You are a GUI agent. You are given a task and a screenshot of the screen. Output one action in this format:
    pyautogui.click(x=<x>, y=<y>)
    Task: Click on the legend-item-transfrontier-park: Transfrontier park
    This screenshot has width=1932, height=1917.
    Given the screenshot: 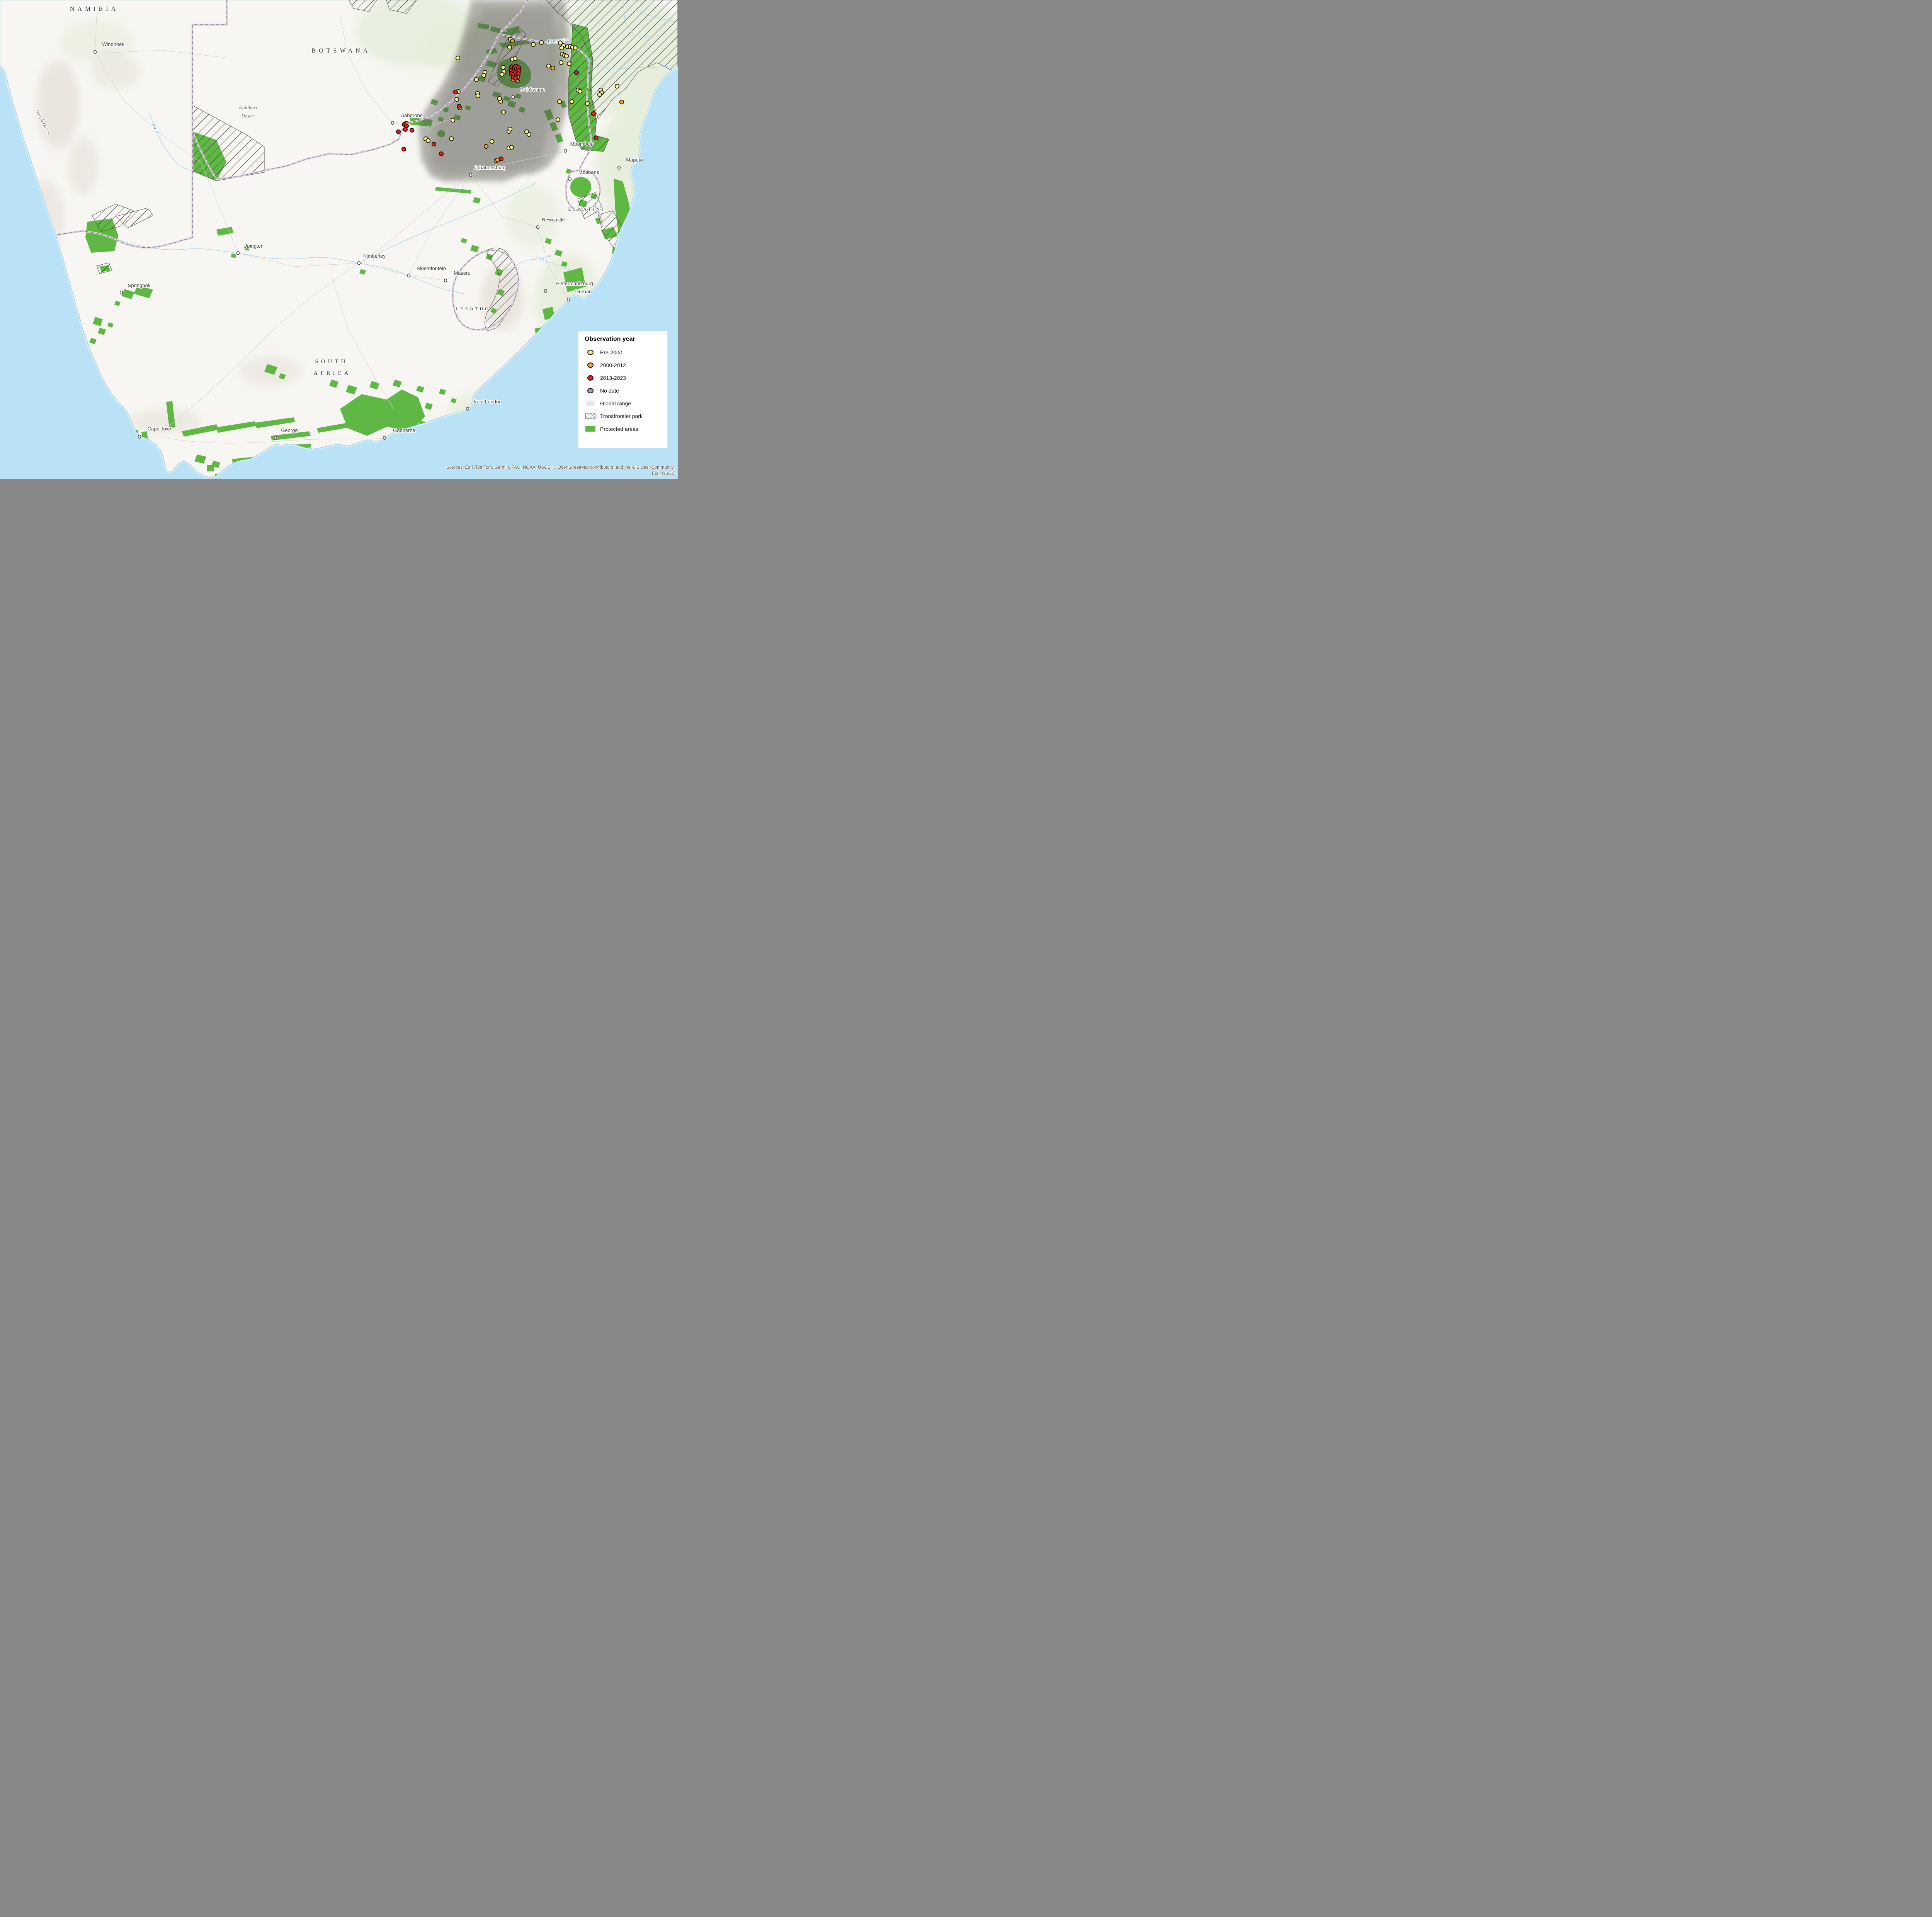 What is the action you would take?
    pyautogui.click(x=624, y=416)
    